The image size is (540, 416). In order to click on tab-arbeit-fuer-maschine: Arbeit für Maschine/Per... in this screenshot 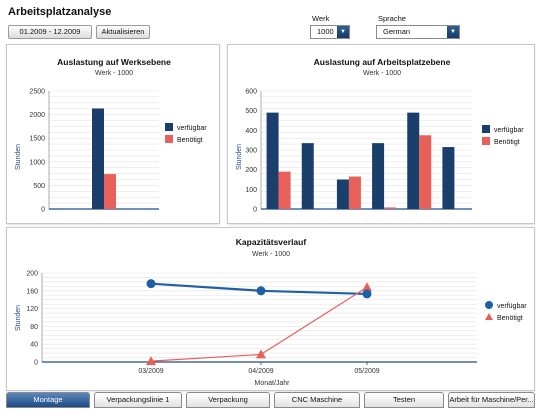, I will do `click(491, 400)`.